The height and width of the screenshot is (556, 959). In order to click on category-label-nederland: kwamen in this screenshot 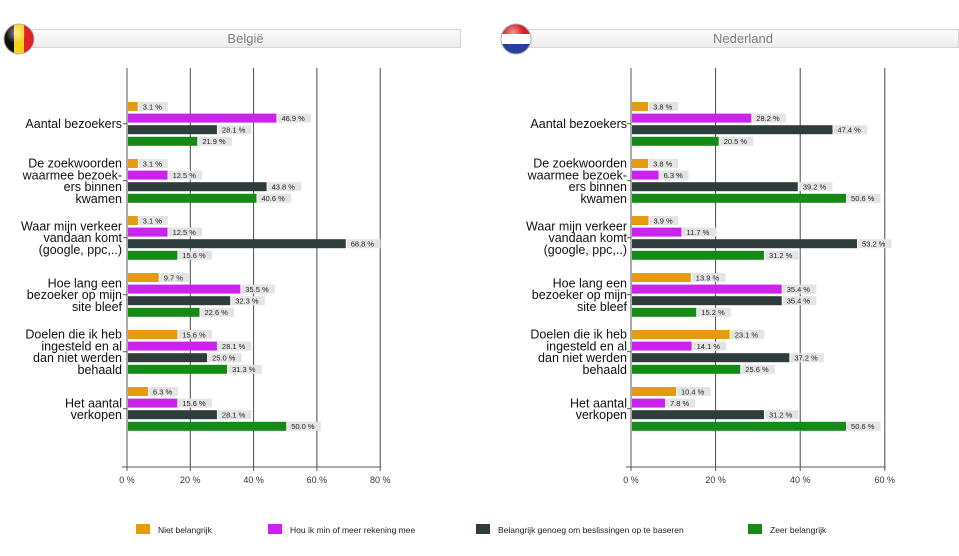, I will do `click(603, 199)`.